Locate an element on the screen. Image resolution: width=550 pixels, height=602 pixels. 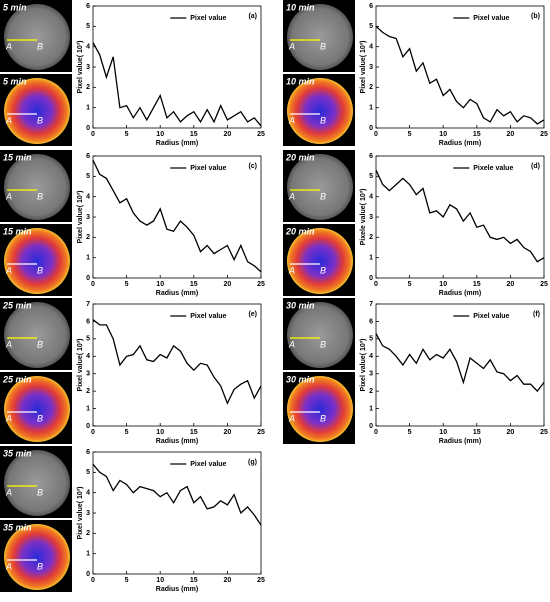
panel-label: (b) is located at coordinates (535, 16).